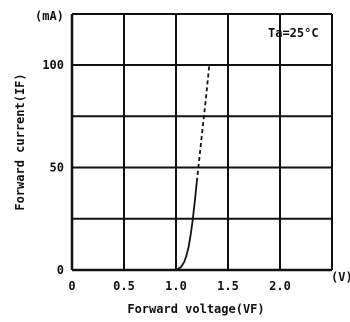 The image size is (350, 322). What do you see at coordinates (340, 277) in the screenshot?
I see `x-unit-label: (V)` at bounding box center [340, 277].